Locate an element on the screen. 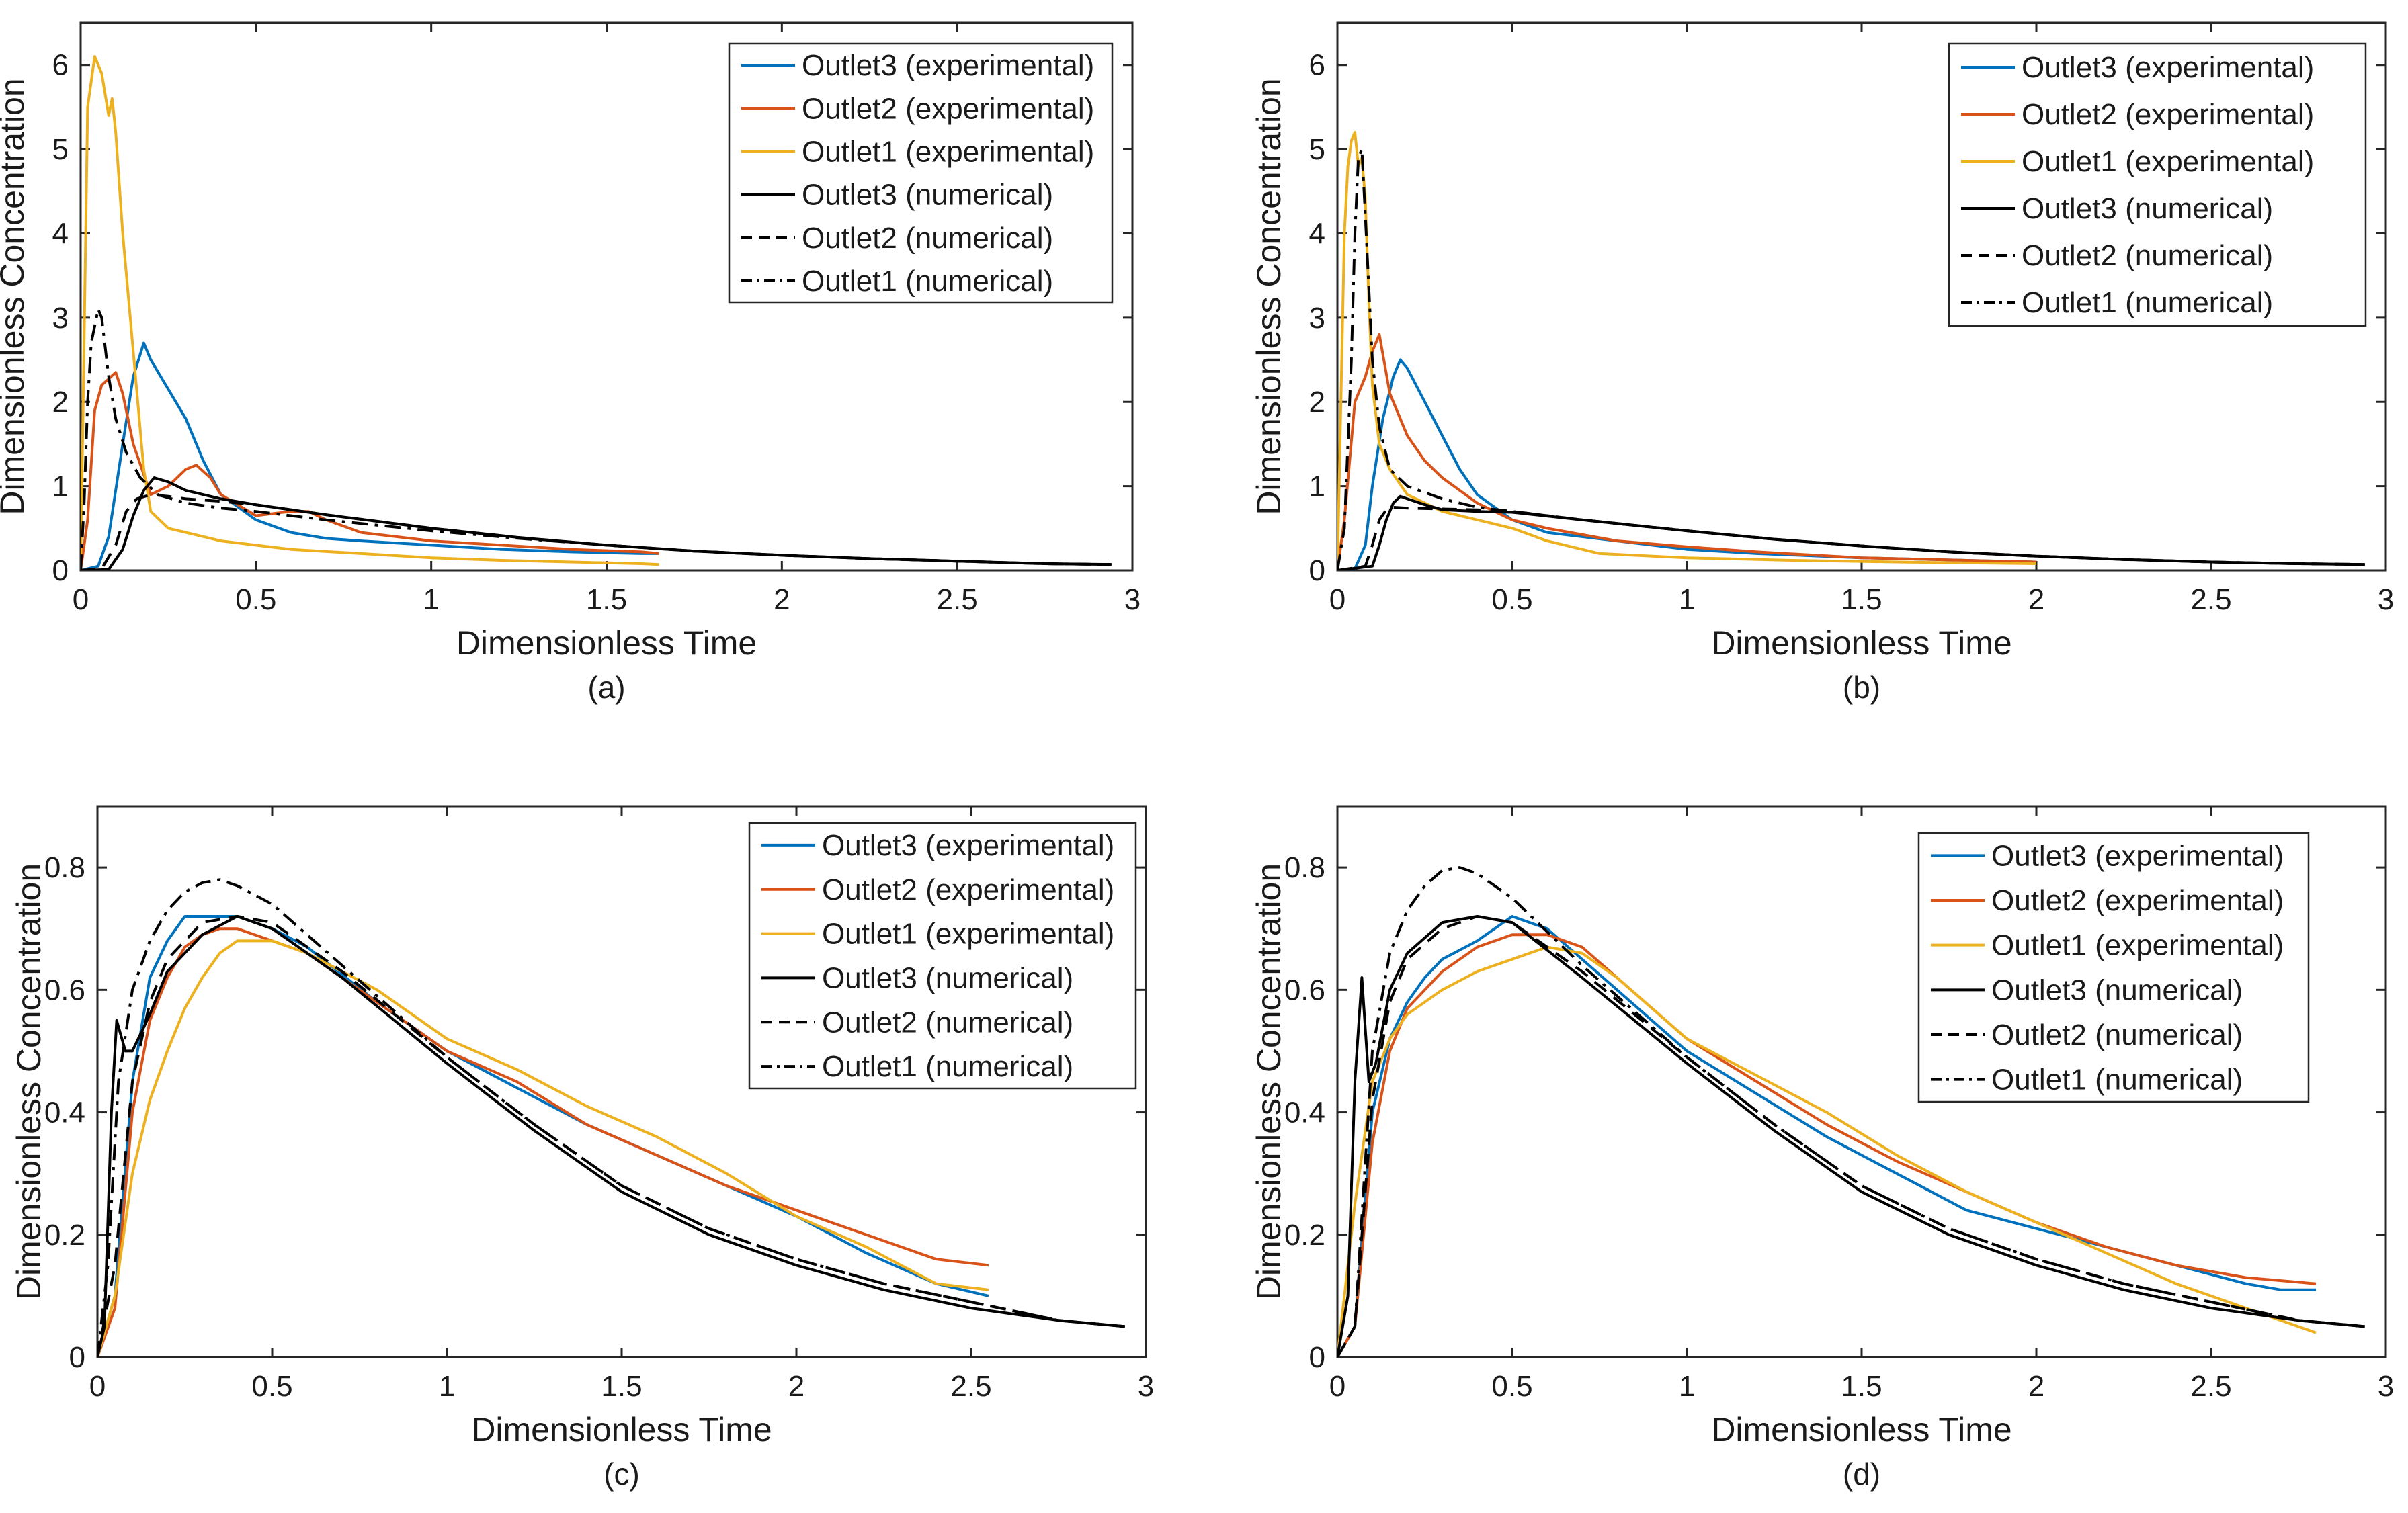  panel-caption: (d) is located at coordinates (1861, 1475).